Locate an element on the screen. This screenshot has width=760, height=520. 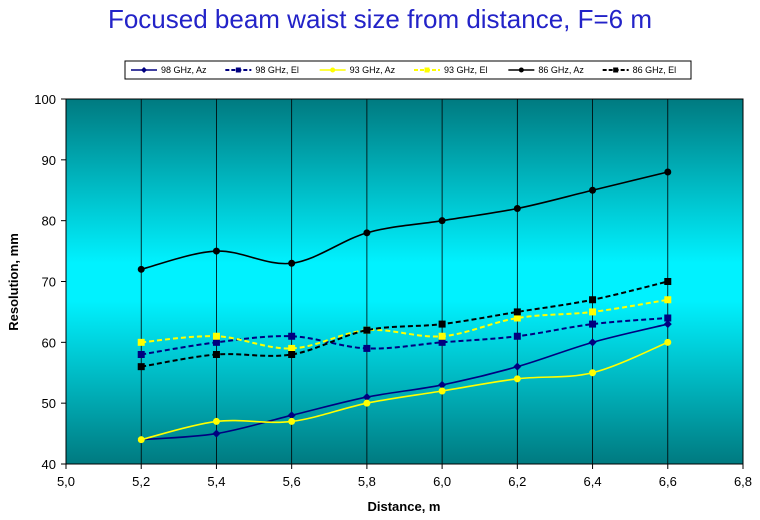
series-93-ghz-az is located at coordinates (404, 391).